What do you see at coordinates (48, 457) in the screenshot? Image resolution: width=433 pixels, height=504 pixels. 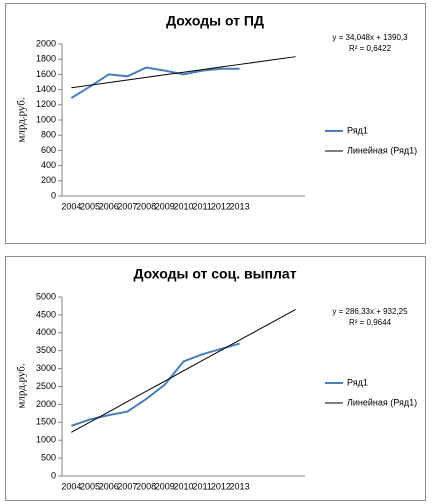 I see `y-tick-label: 500` at bounding box center [48, 457].